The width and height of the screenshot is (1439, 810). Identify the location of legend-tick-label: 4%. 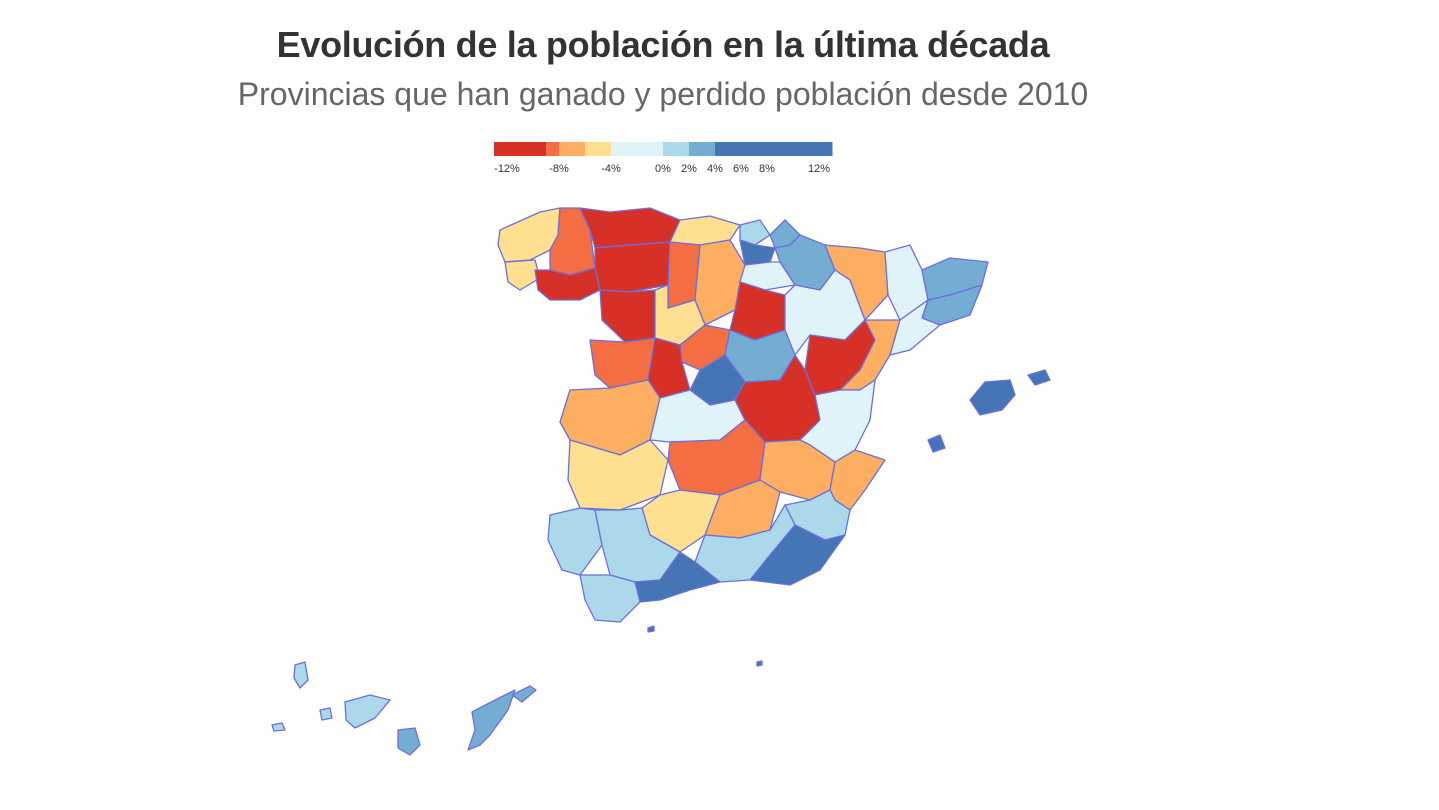
(715, 169).